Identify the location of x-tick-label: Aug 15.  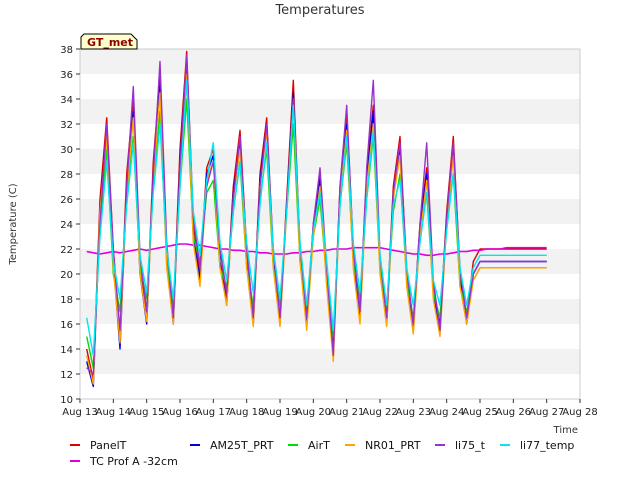
(146, 412).